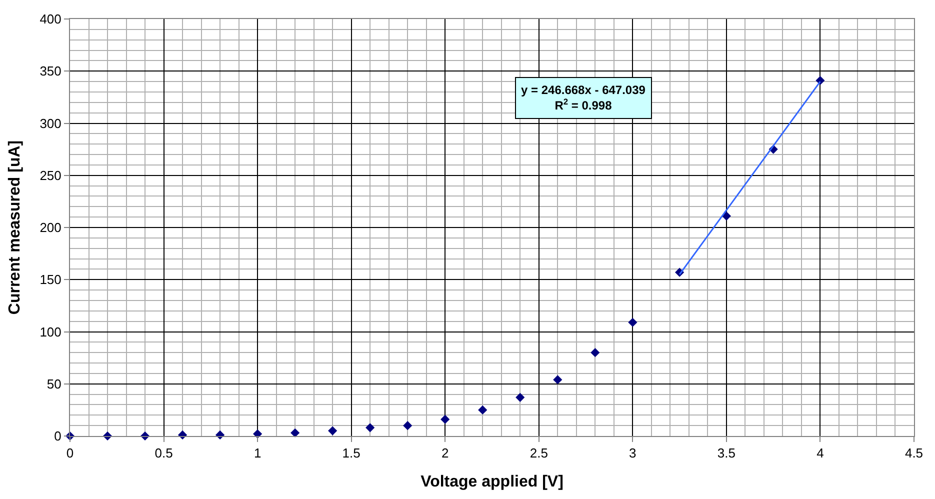 Image resolution: width=935 pixels, height=499 pixels. Describe the element at coordinates (51, 280) in the screenshot. I see `y-tick-label: 150` at that location.